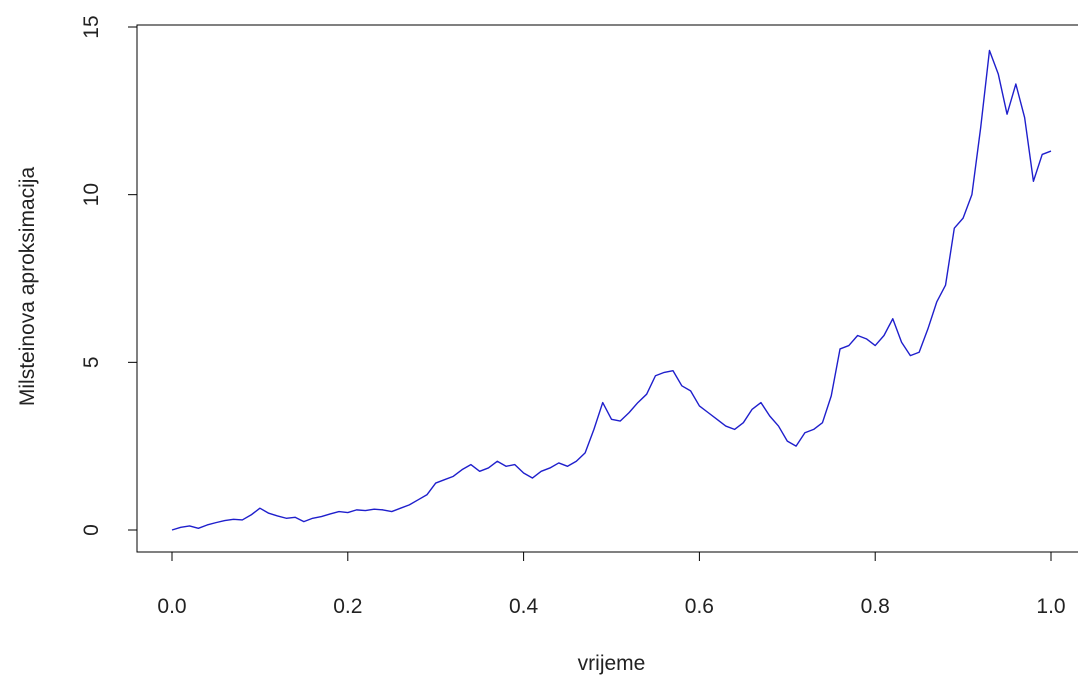 The height and width of the screenshot is (684, 1078). Describe the element at coordinates (524, 606) in the screenshot. I see `x-tick-label: 0.4` at that location.